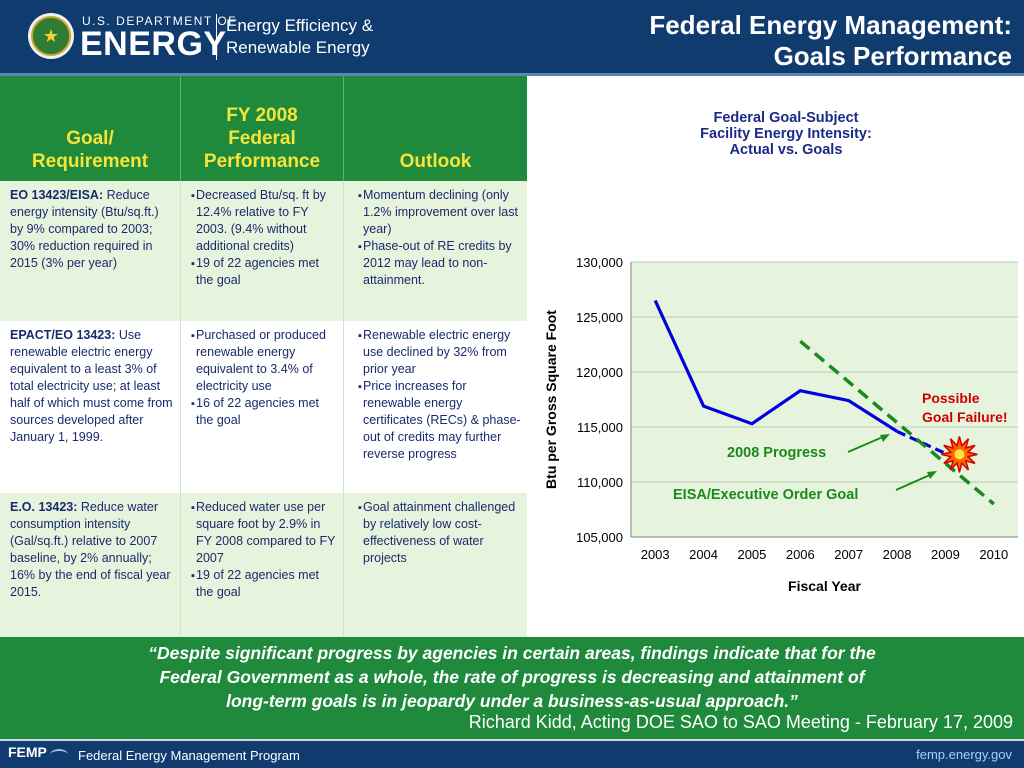 This screenshot has height=768, width=1024. I want to click on y-tick-label: 125,000, so click(599, 317).